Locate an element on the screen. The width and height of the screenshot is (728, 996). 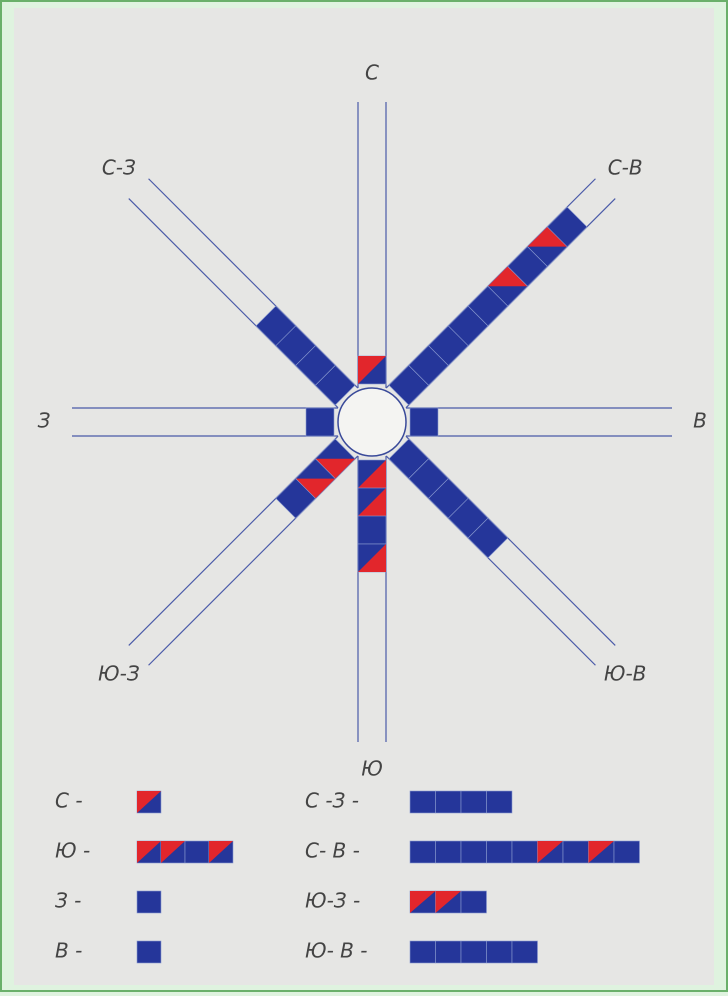
legend-label: В - is located at coordinates (68, 951).